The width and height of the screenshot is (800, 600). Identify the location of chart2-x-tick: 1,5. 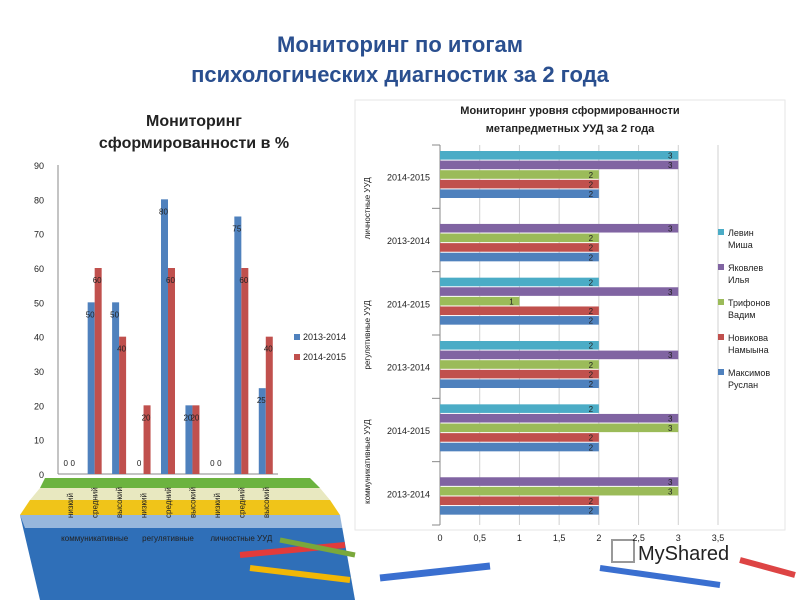
(559, 538).